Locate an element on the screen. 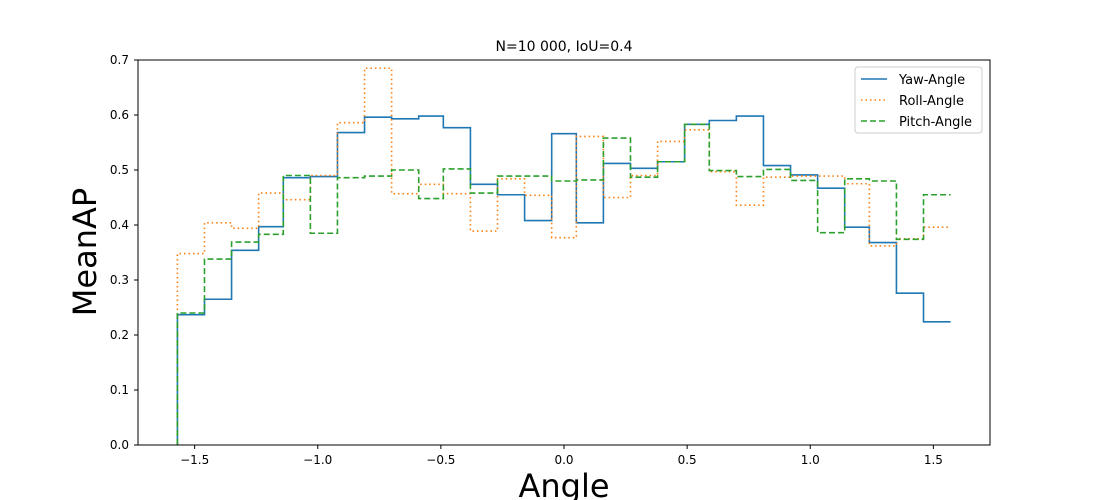 This screenshot has height=500, width=1100. legend-label-pitch-angle: Pitch-Angle is located at coordinates (935, 122).